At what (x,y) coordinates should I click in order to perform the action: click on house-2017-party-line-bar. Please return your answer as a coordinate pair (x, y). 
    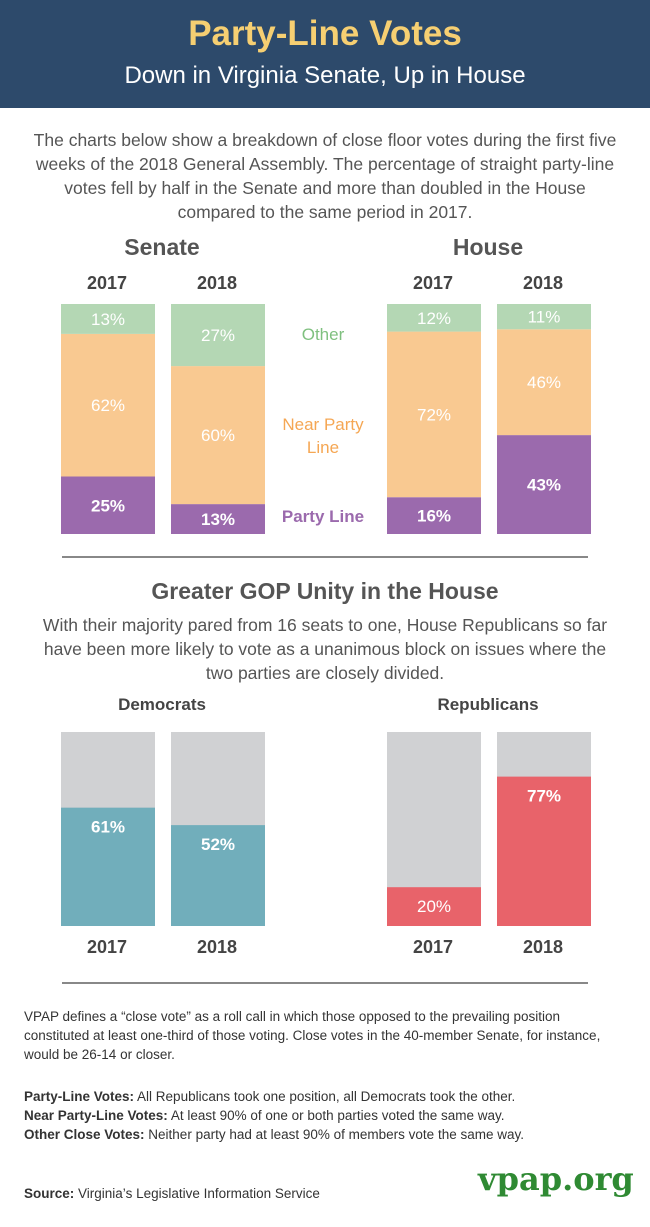
    Looking at the image, I should click on (434, 515).